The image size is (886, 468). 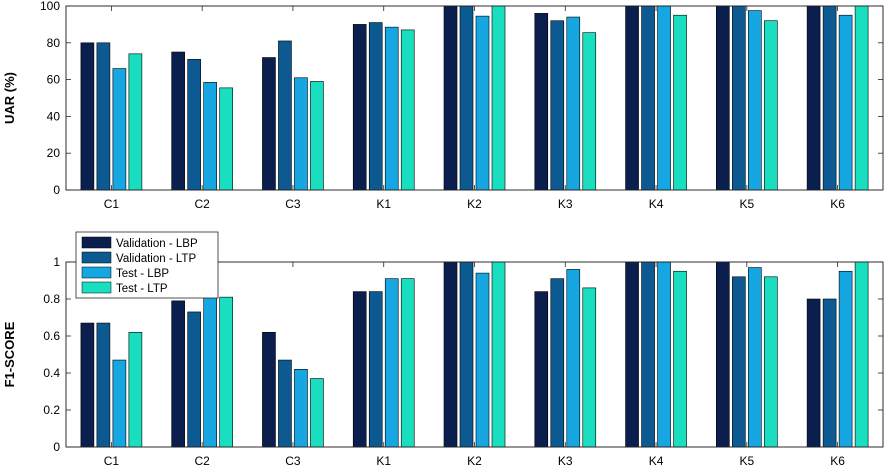 I want to click on f1-ytick-label: 1, so click(x=56, y=262).